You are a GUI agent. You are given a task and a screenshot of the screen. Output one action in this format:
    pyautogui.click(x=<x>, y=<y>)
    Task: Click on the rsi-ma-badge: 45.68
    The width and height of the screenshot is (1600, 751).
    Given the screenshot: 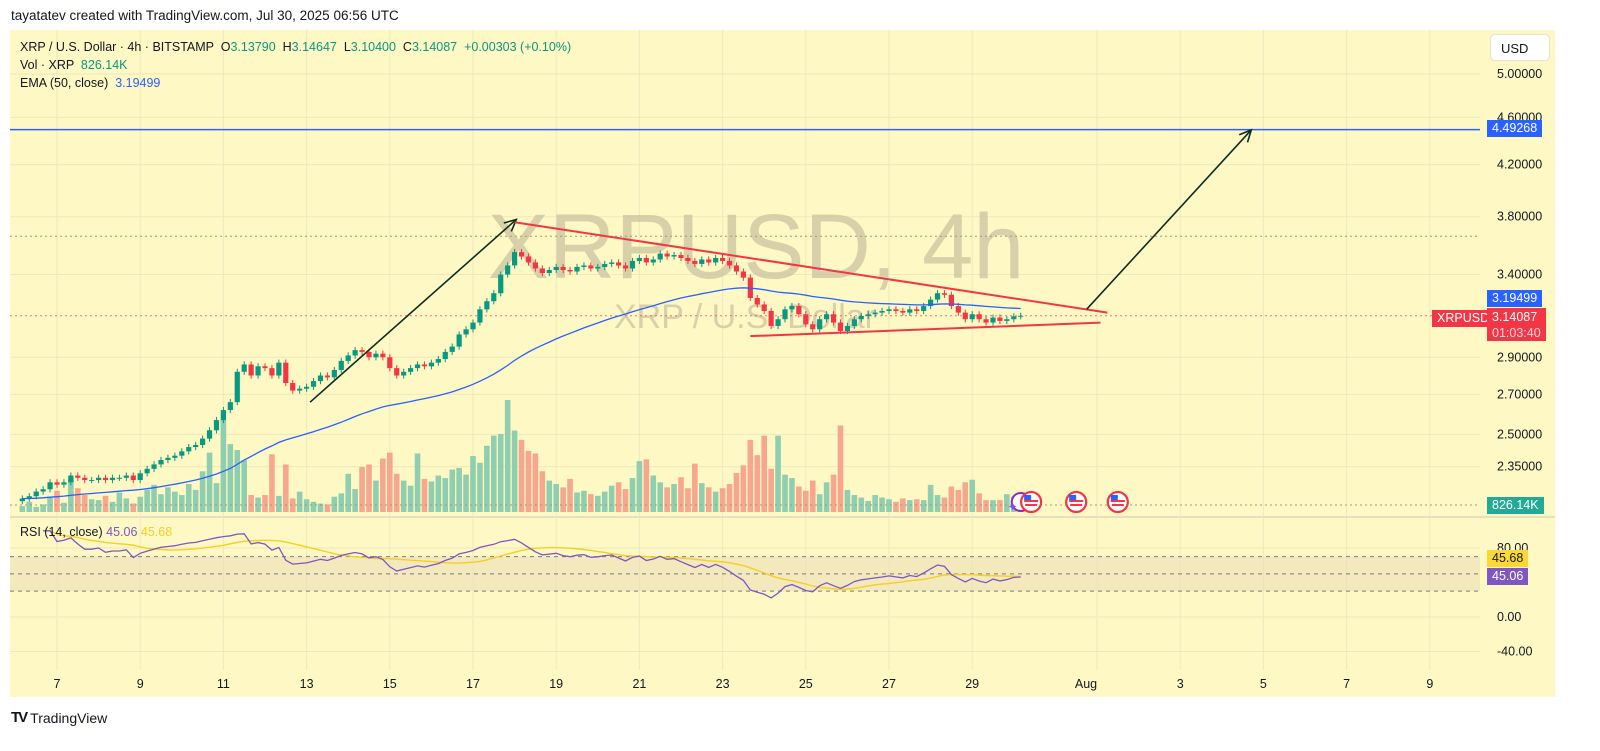 What is the action you would take?
    pyautogui.click(x=1508, y=558)
    